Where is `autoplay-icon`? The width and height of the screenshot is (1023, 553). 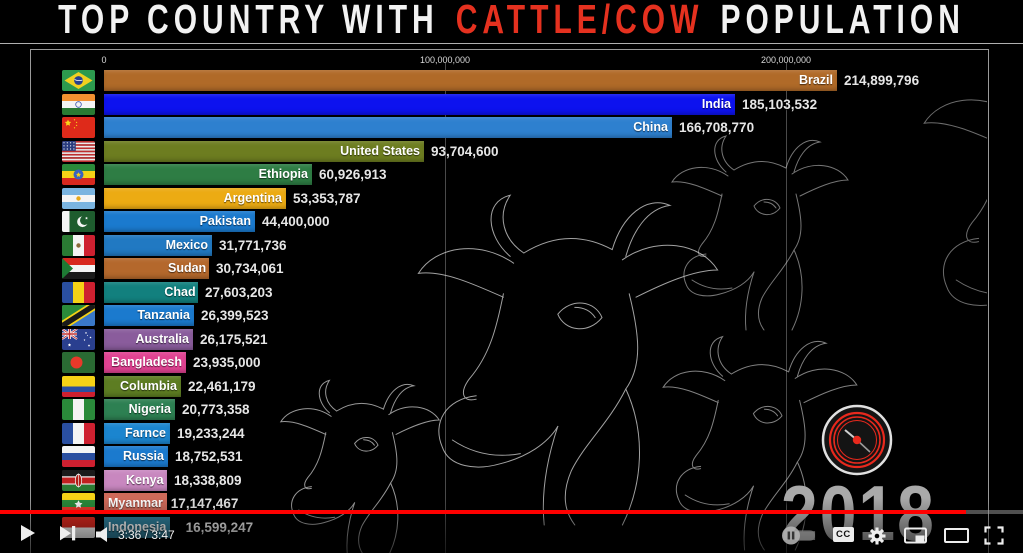
autoplay-icon is located at coordinates (798, 535).